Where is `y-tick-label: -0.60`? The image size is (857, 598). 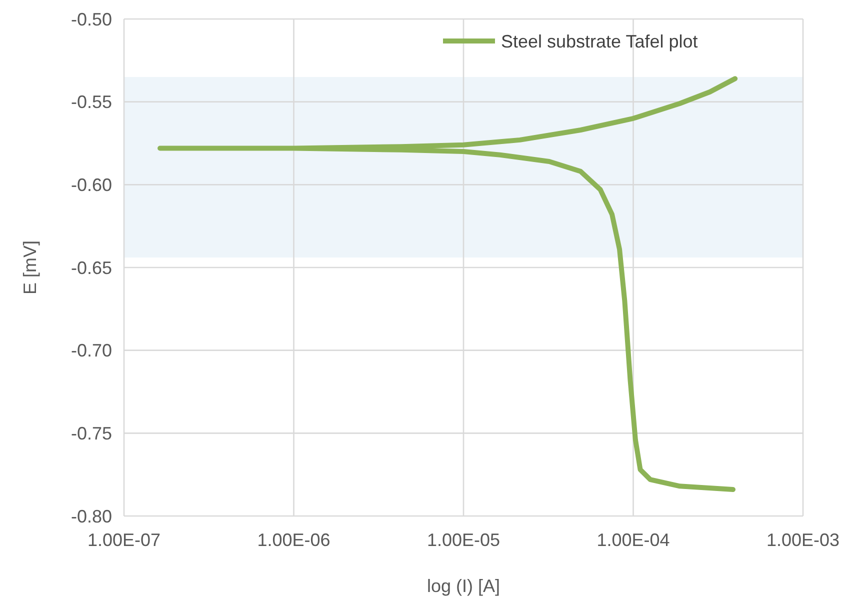 y-tick-label: -0.60 is located at coordinates (91, 184).